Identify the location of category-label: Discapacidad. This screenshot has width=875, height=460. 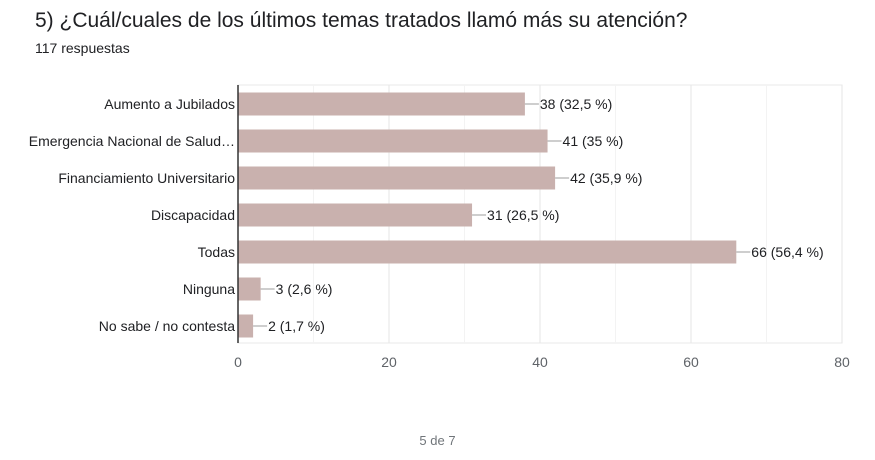
(193, 215).